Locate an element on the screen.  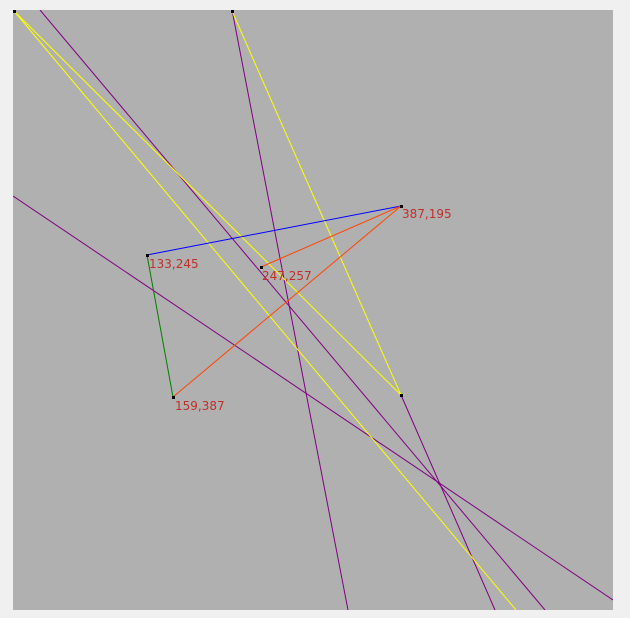
blue-edge is located at coordinates (274, 230).